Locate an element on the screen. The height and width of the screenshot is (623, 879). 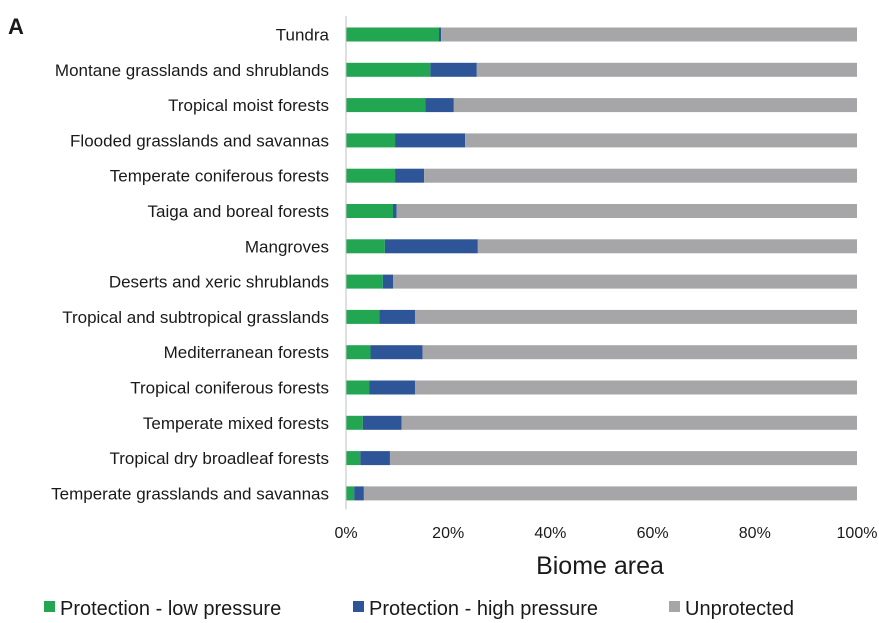
legend-label: Unprotected is located at coordinates (739, 609).